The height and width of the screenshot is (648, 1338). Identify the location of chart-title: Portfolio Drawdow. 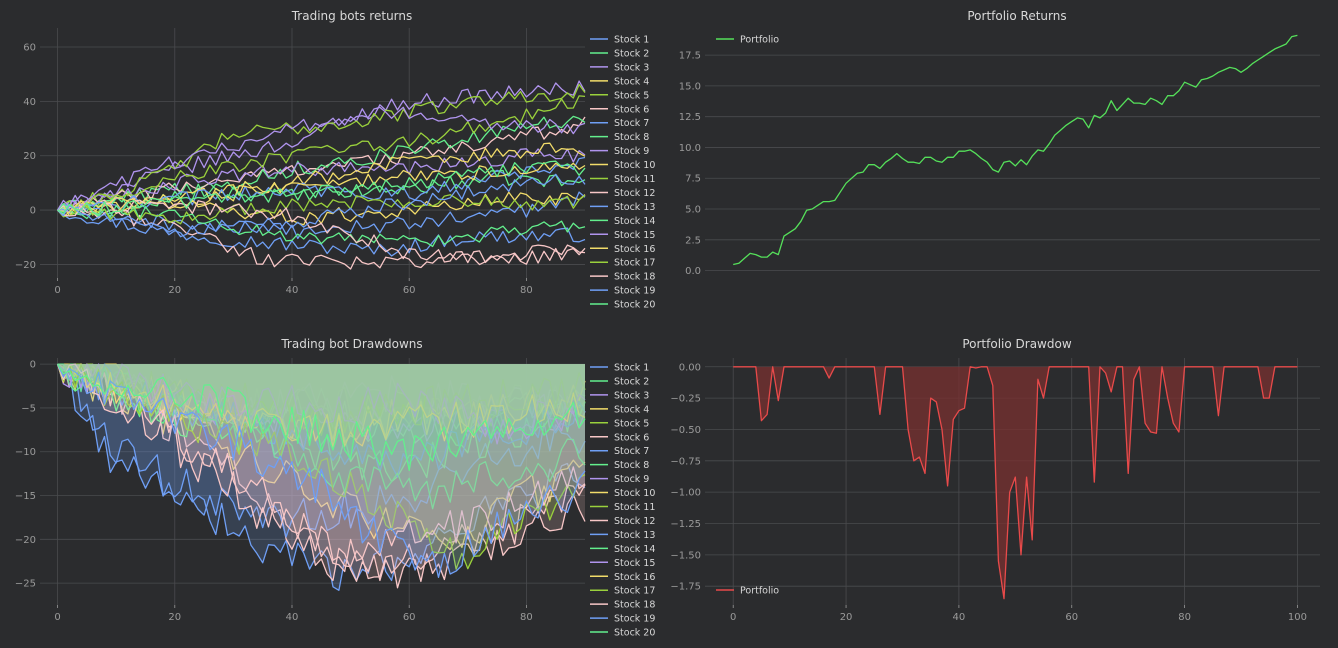
(1016, 344).